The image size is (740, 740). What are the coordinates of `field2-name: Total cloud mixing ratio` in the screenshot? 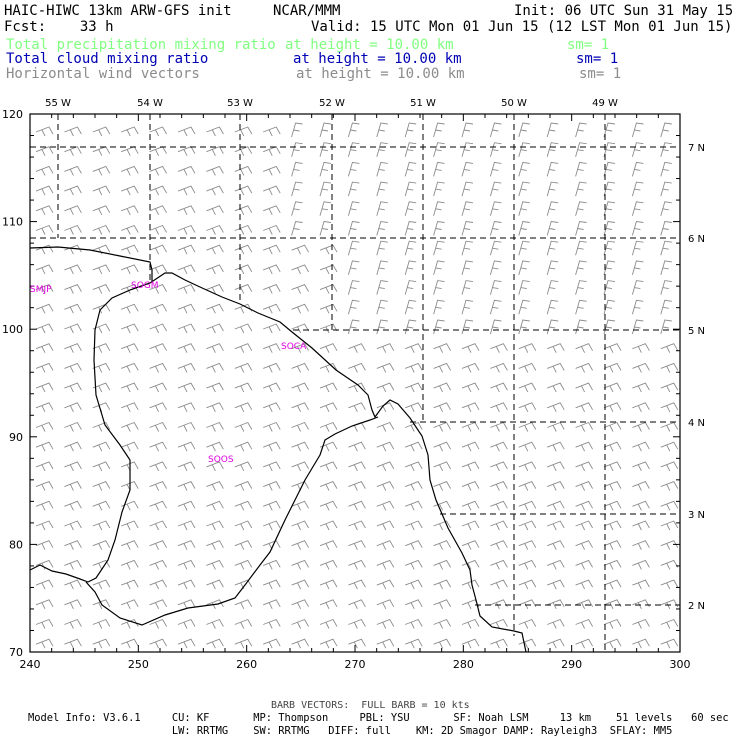 It's located at (107, 59).